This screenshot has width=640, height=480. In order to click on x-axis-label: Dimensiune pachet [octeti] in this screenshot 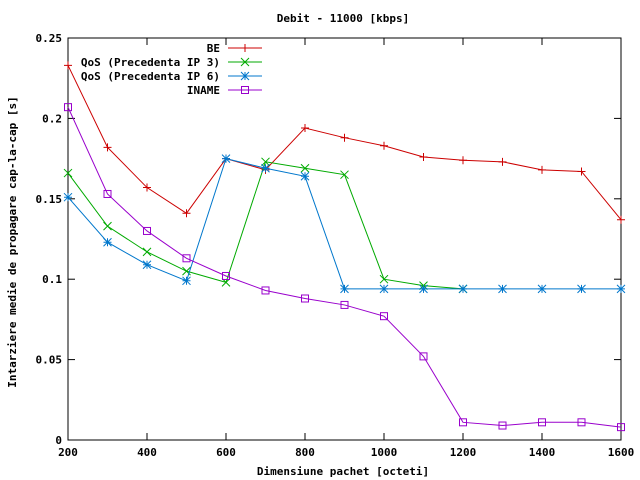, I will do `click(343, 471)`.